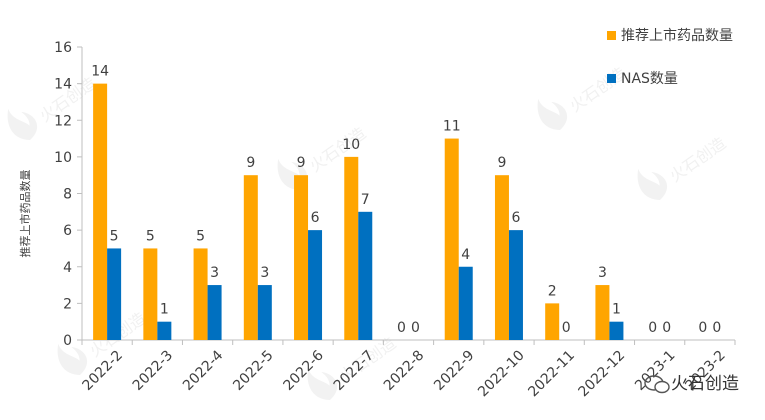  What do you see at coordinates (67, 195) in the screenshot?
I see `y-tick-label: 8` at bounding box center [67, 195].